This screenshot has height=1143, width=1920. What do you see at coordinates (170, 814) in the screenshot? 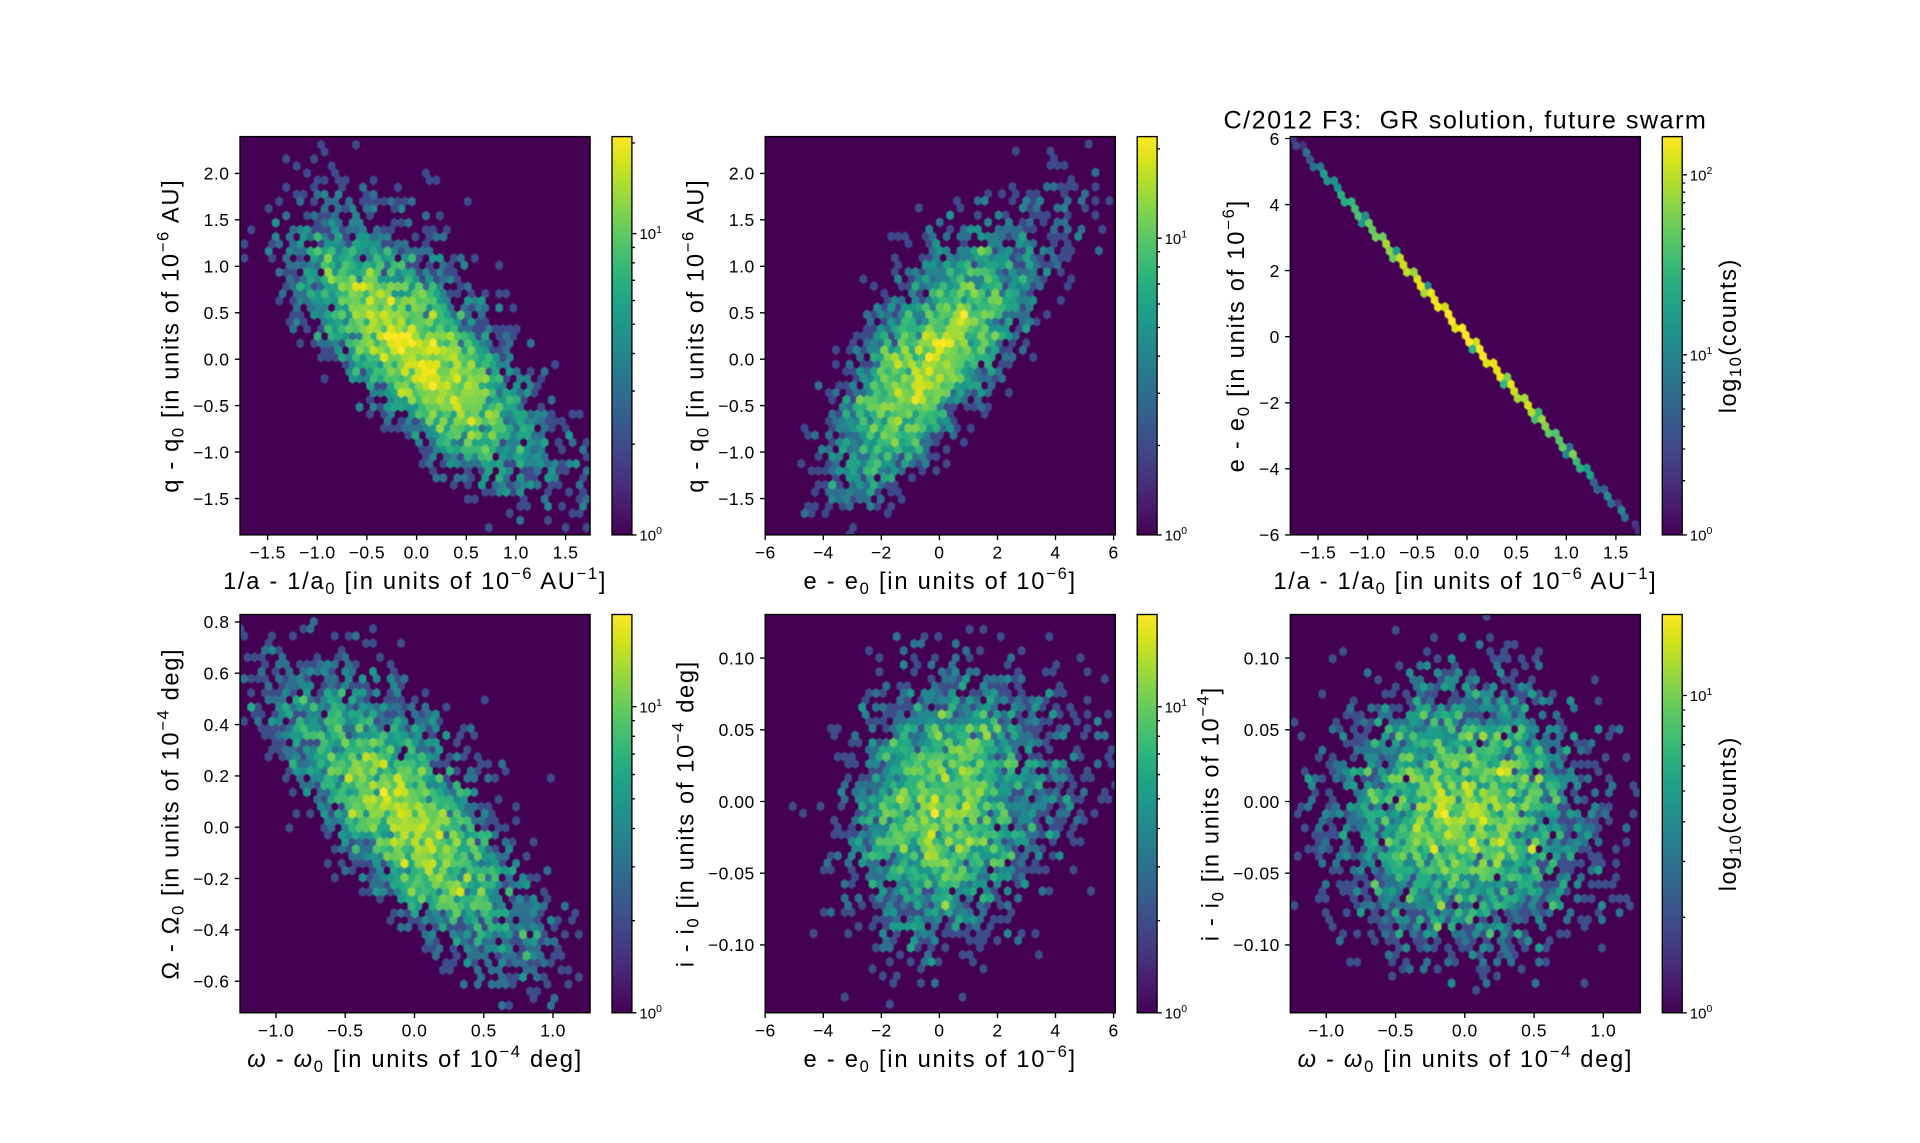
I see `svg-text:Ω - Ω0​ [in units of 10−4​ deg: Ω - Ω0​ [in units of 10−4​ deg]` at bounding box center [170, 814].